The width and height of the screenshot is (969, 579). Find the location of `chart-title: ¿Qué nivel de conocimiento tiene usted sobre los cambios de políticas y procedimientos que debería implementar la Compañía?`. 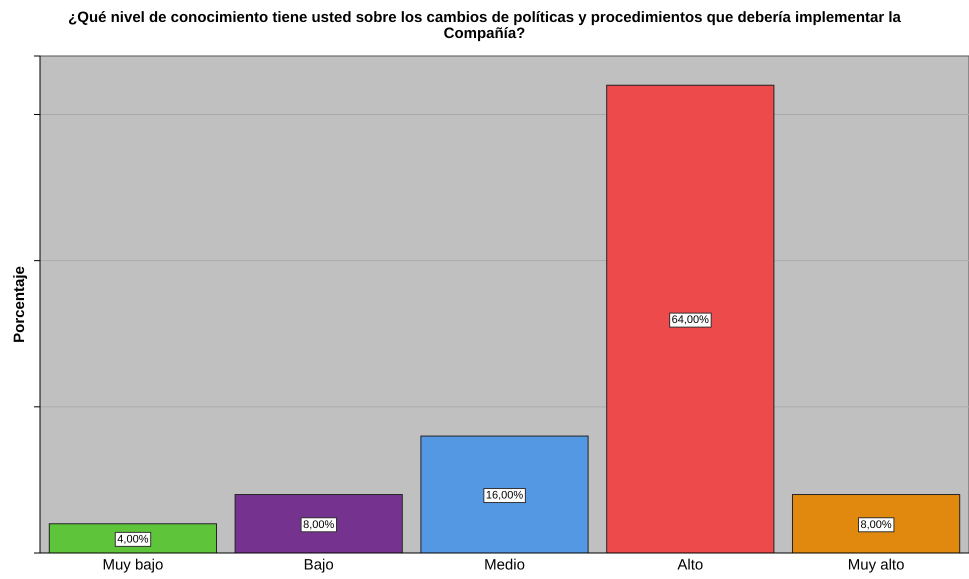

chart-title: ¿Qué nivel de conocimiento tiene usted sobre los cambios de políticas y procedimientos que debería implementar la Compañía? is located at coordinates (485, 25).